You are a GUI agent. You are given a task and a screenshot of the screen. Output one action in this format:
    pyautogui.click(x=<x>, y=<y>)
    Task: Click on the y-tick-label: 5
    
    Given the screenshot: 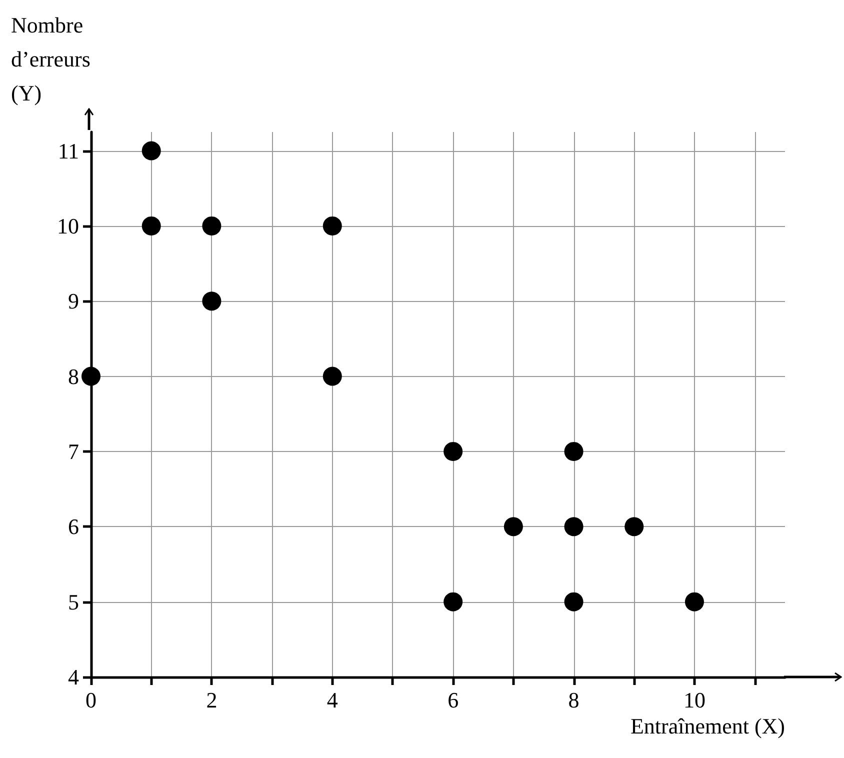 What is the action you would take?
    pyautogui.click(x=73, y=601)
    